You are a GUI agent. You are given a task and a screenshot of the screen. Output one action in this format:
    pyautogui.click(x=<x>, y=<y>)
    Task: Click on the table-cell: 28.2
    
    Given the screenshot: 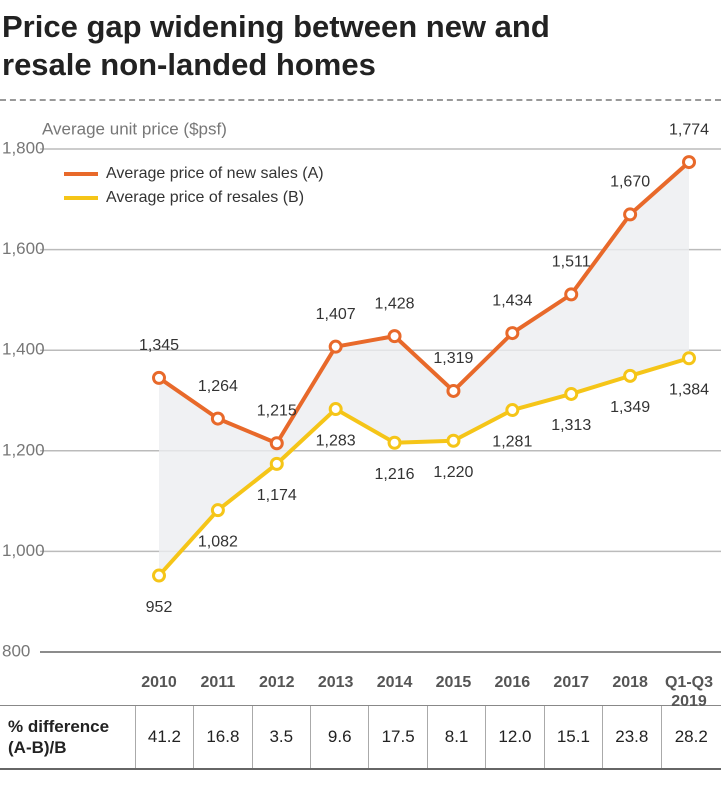 What is the action you would take?
    pyautogui.click(x=690, y=737)
    